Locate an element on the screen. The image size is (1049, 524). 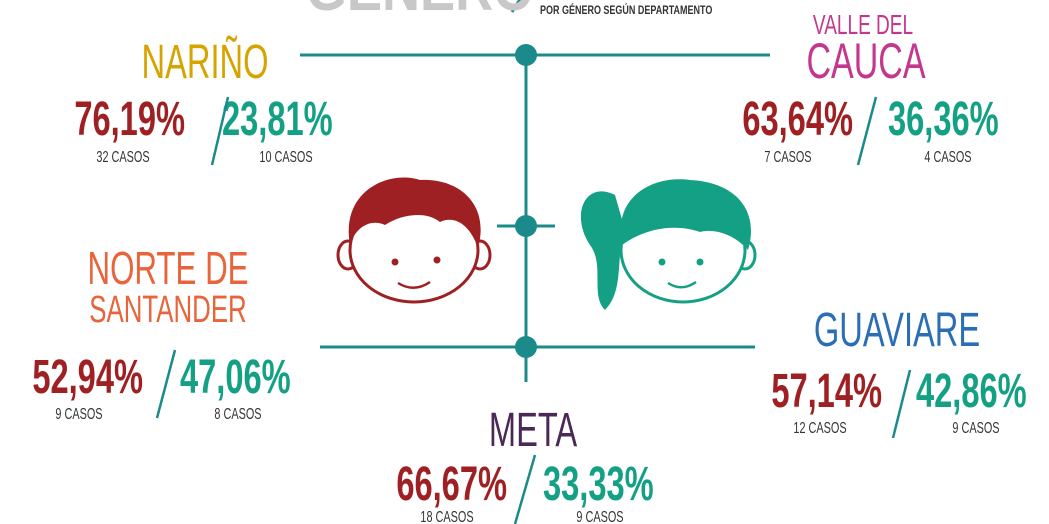
female-cases: 10 CASOS is located at coordinates (285, 157).